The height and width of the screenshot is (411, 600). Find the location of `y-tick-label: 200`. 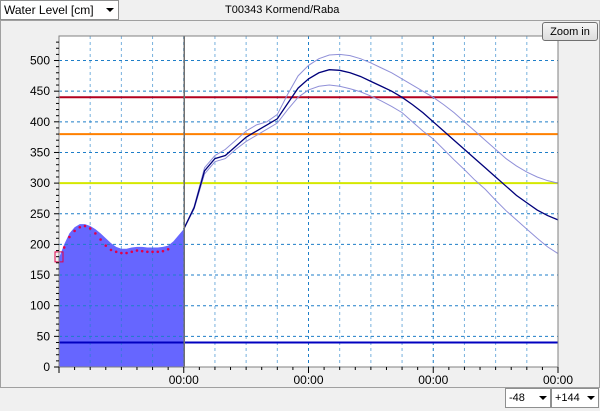

y-tick-label: 200 is located at coordinates (40, 244).